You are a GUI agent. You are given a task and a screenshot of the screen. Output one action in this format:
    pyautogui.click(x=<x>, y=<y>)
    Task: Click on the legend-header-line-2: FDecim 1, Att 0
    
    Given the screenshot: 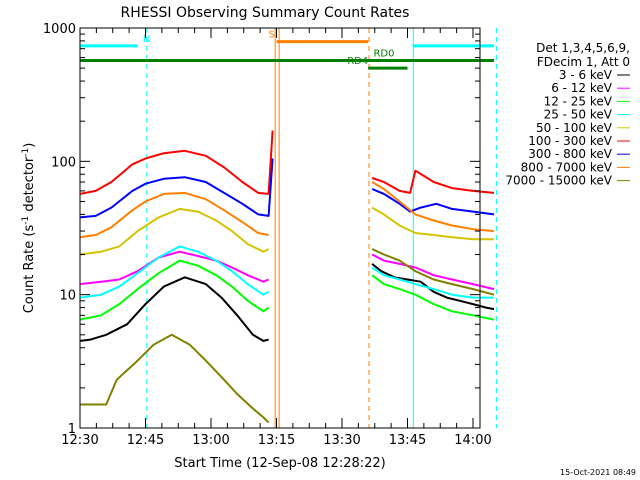 What is the action you would take?
    pyautogui.click(x=583, y=62)
    